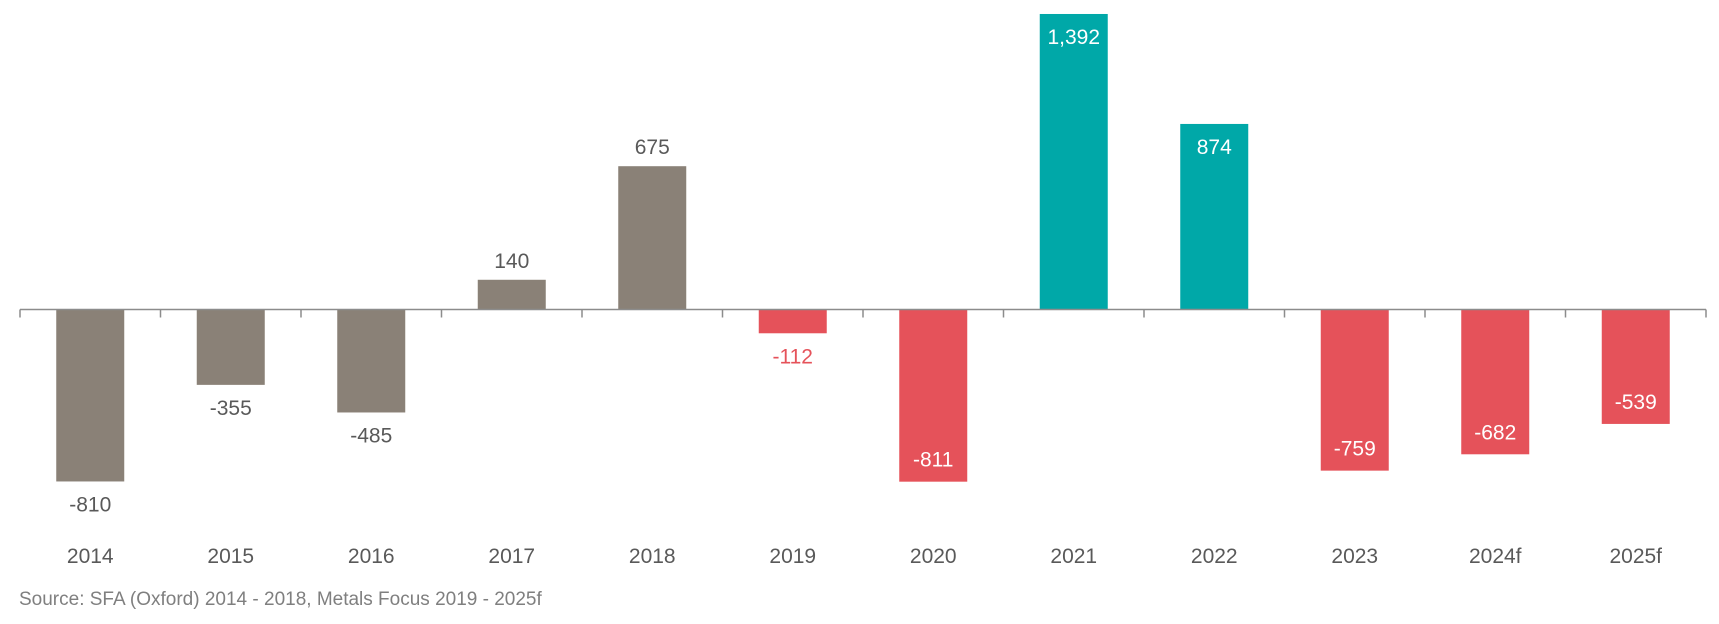 This screenshot has width=1719, height=624. What do you see at coordinates (90, 395) in the screenshot?
I see `bar-2014` at bounding box center [90, 395].